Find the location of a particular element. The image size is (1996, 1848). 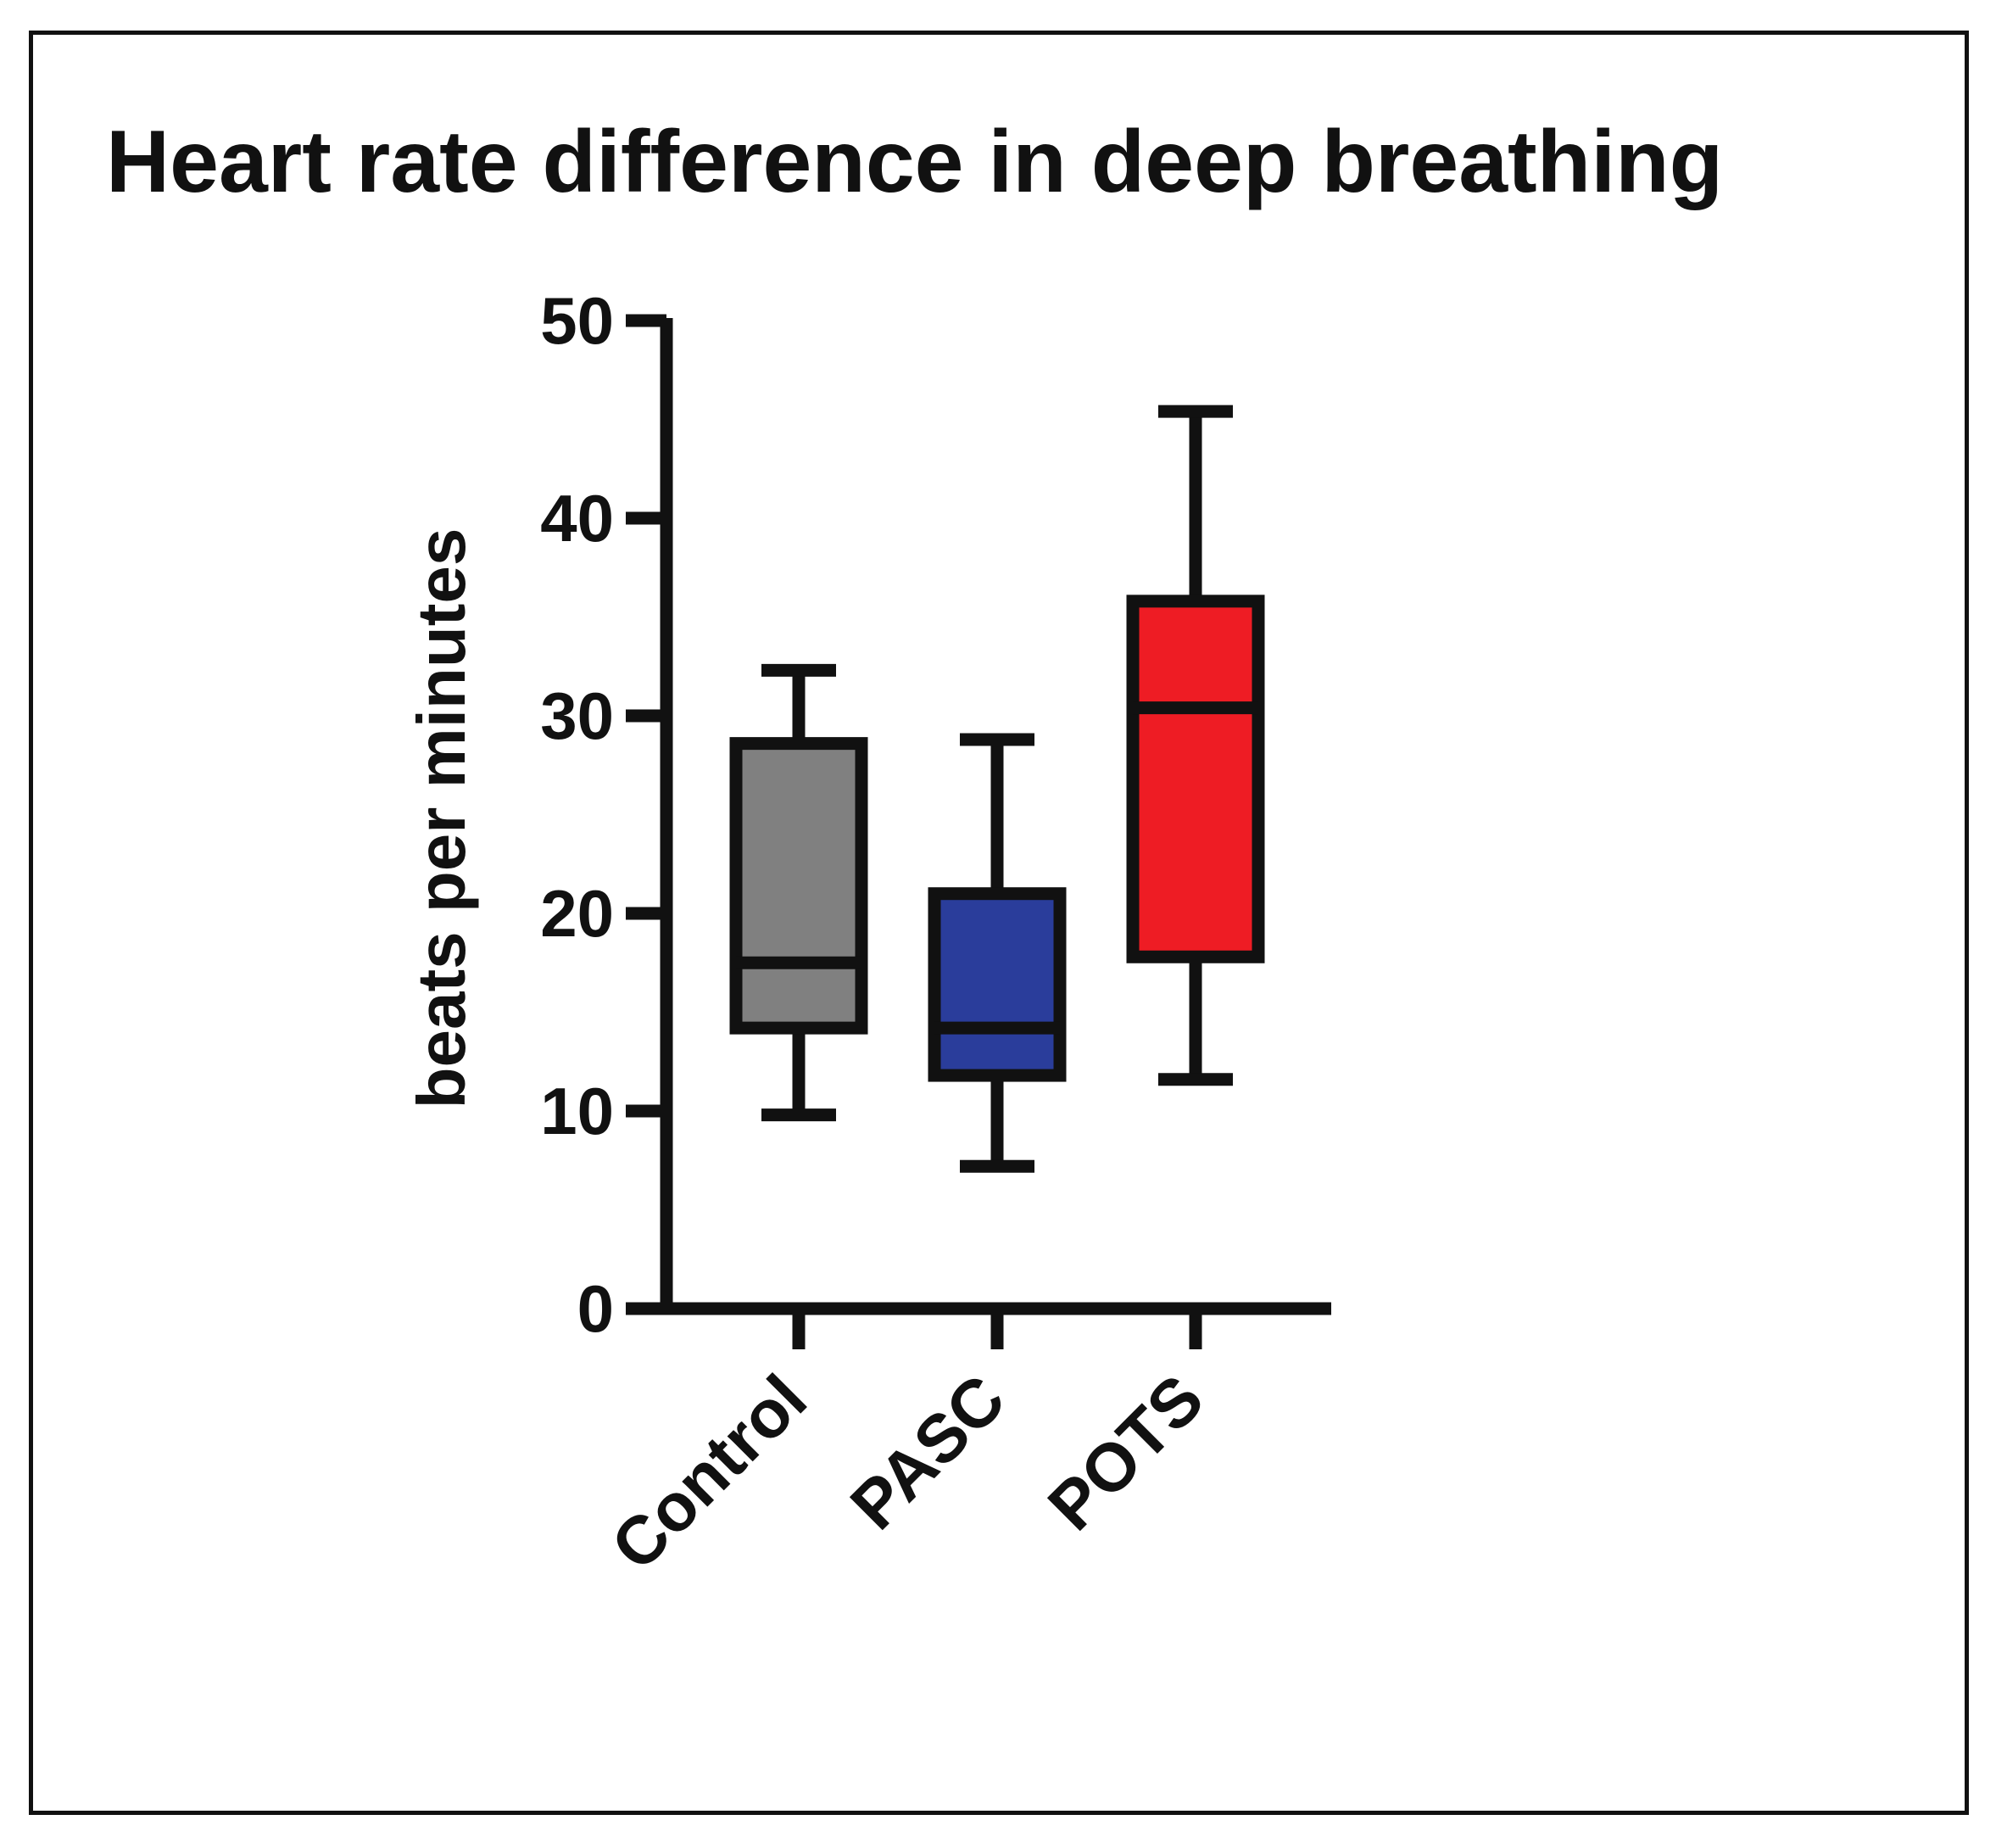

y-tick-label-0: 0 is located at coordinates (595, 1308).